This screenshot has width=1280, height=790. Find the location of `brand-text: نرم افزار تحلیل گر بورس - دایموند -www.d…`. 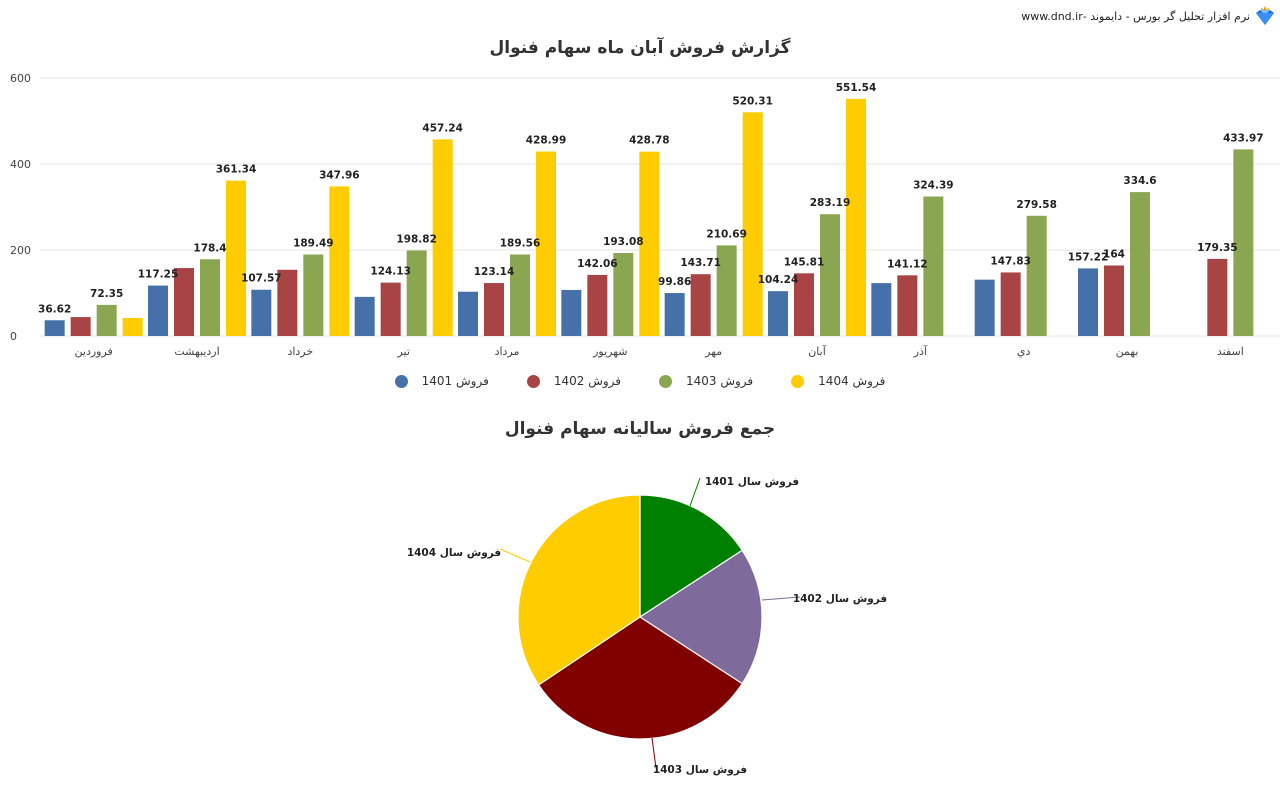

brand-text: نرم افزار تحلیل گر بورس - دایموند -www.d… is located at coordinates (1135, 16).